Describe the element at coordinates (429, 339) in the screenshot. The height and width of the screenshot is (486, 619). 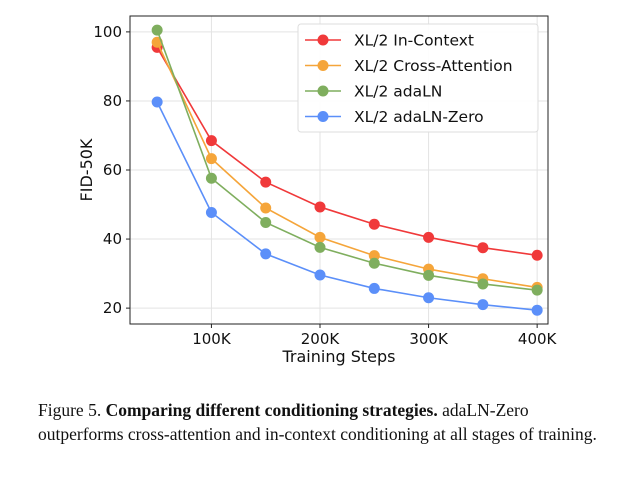
I see `x-tick-label: 300K` at that location.